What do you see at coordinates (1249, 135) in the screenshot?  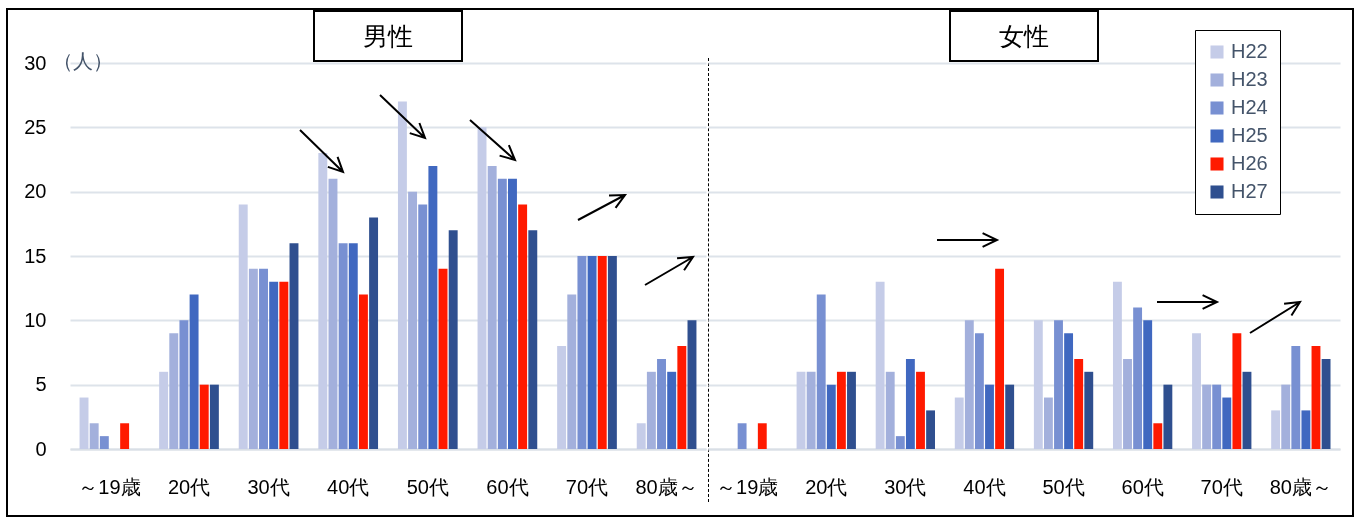 I see `legend-label: H25` at bounding box center [1249, 135].